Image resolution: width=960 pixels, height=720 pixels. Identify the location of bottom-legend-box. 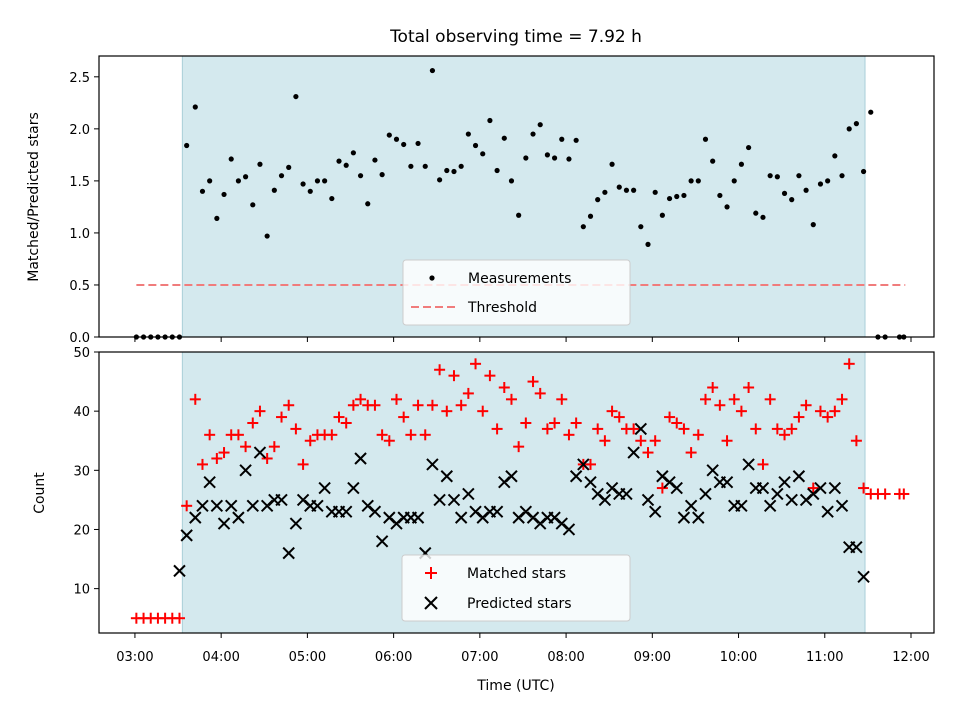
(516, 588).